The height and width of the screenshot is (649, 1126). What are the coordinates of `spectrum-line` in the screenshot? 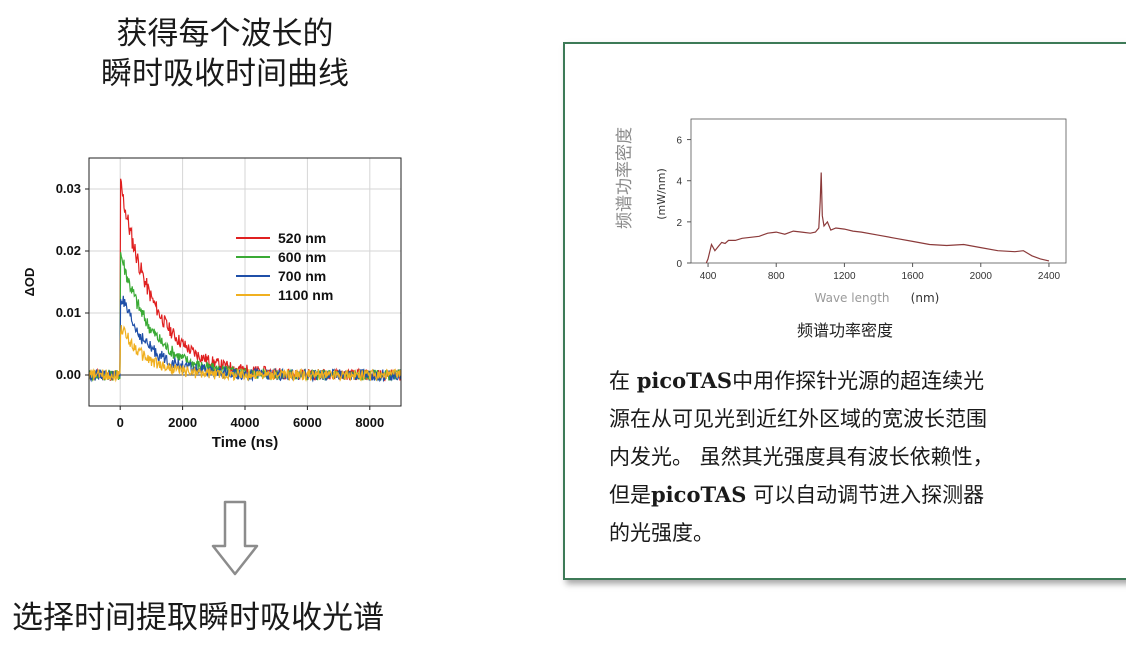 It's located at (877, 218).